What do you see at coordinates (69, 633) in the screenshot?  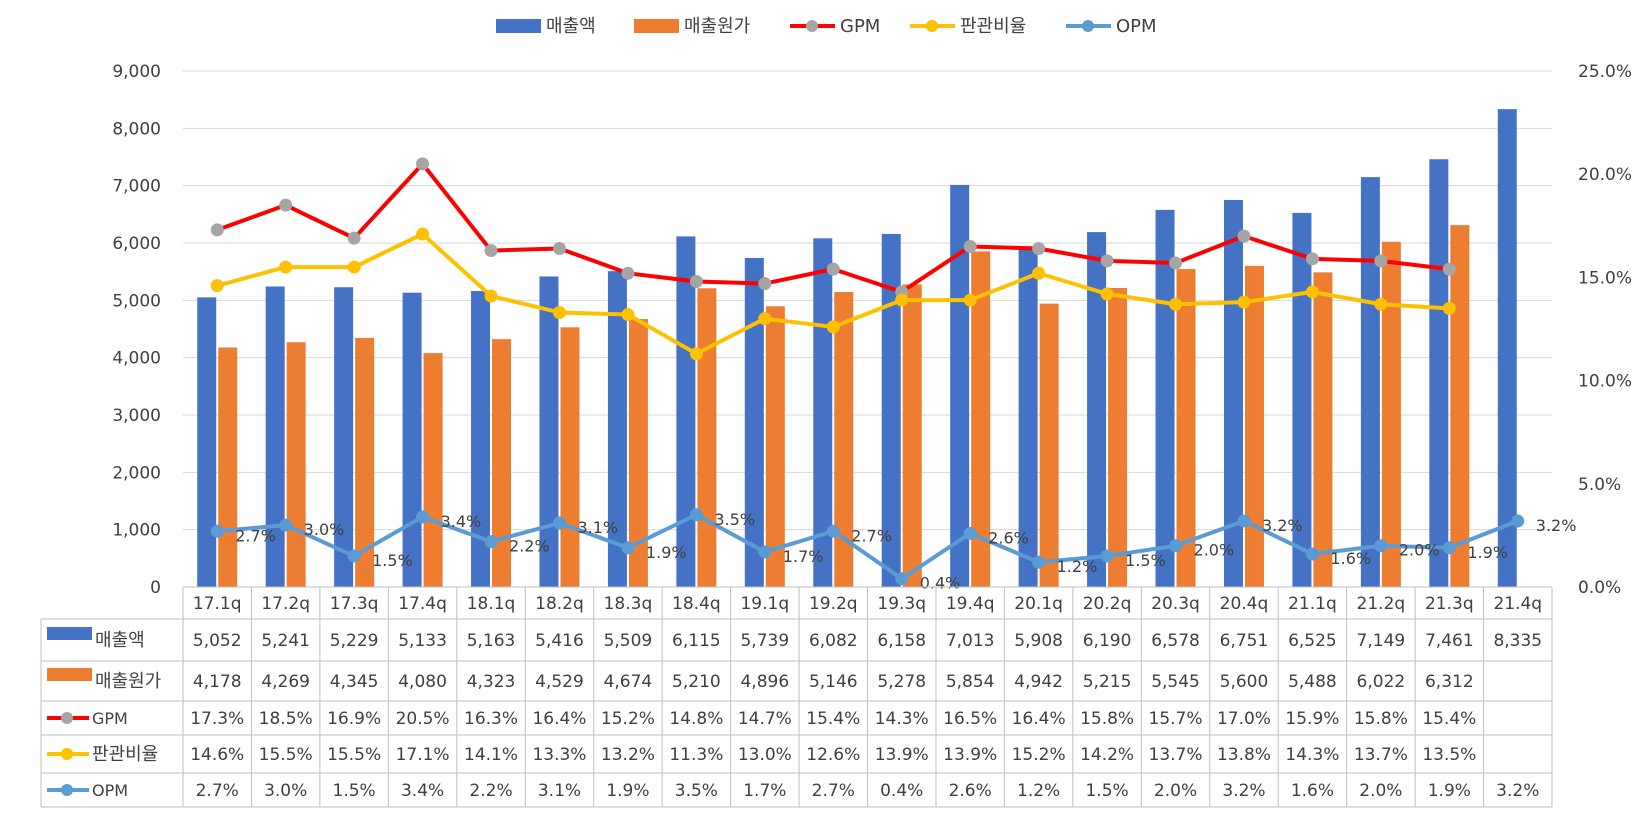 I see `table-key-swatch` at bounding box center [69, 633].